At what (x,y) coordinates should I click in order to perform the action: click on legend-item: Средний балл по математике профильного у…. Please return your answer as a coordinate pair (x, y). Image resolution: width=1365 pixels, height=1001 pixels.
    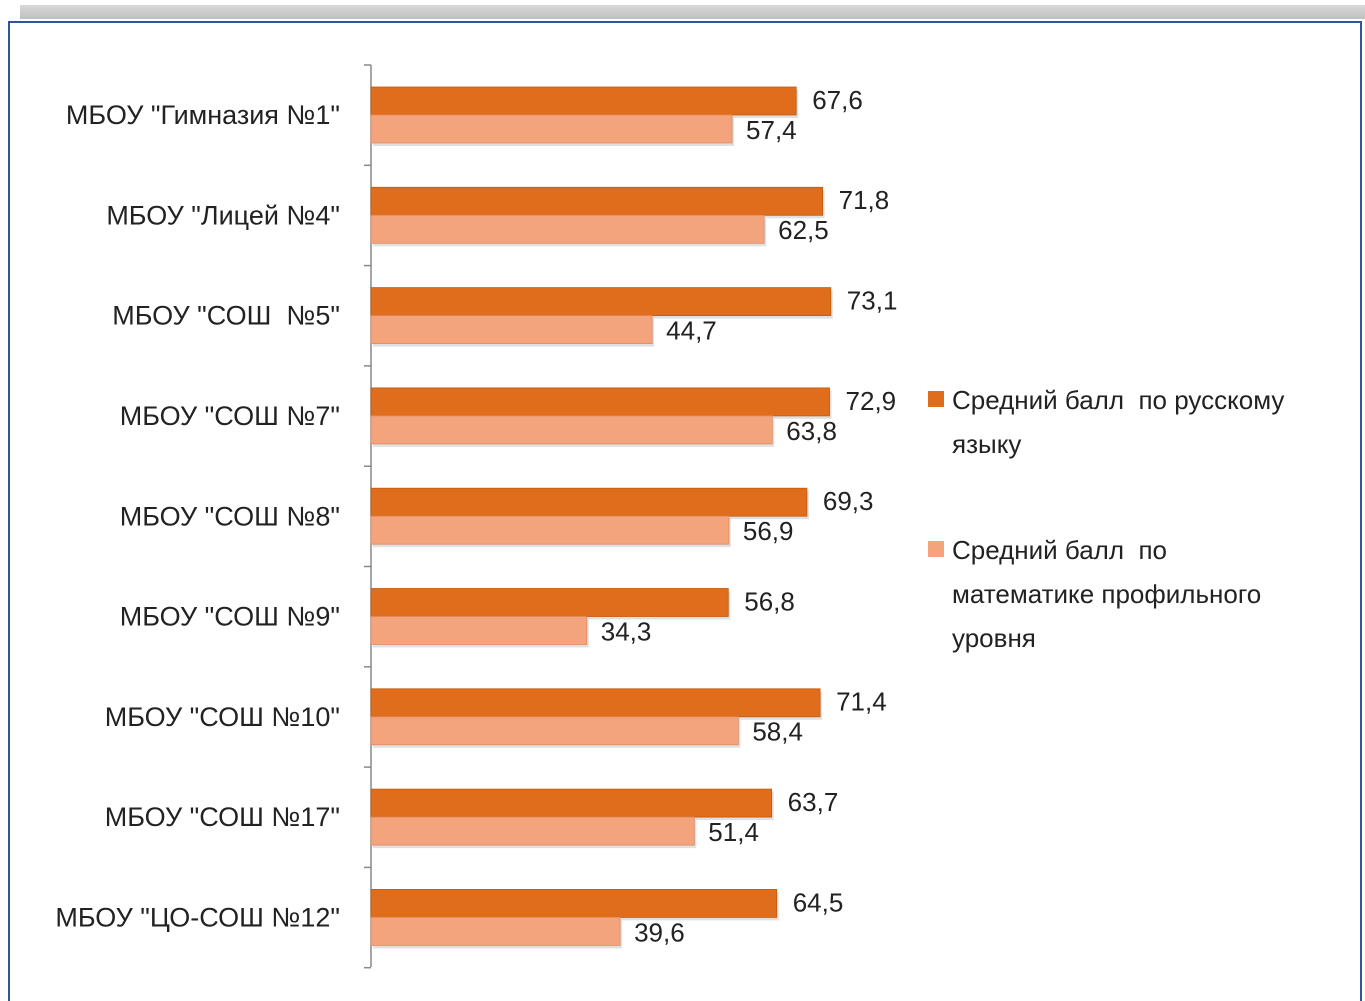
    Looking at the image, I should click on (1108, 594).